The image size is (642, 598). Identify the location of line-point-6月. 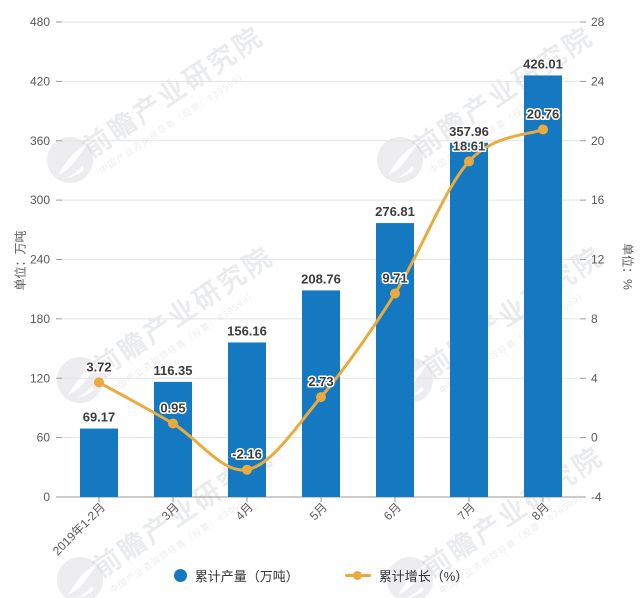
(395, 293).